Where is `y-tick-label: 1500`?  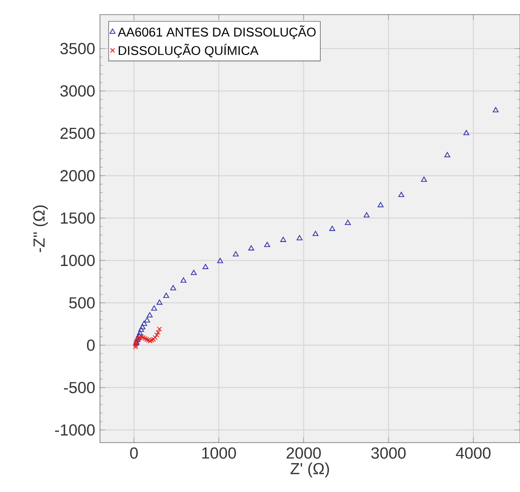 y-tick-label: 1500 is located at coordinates (77, 218).